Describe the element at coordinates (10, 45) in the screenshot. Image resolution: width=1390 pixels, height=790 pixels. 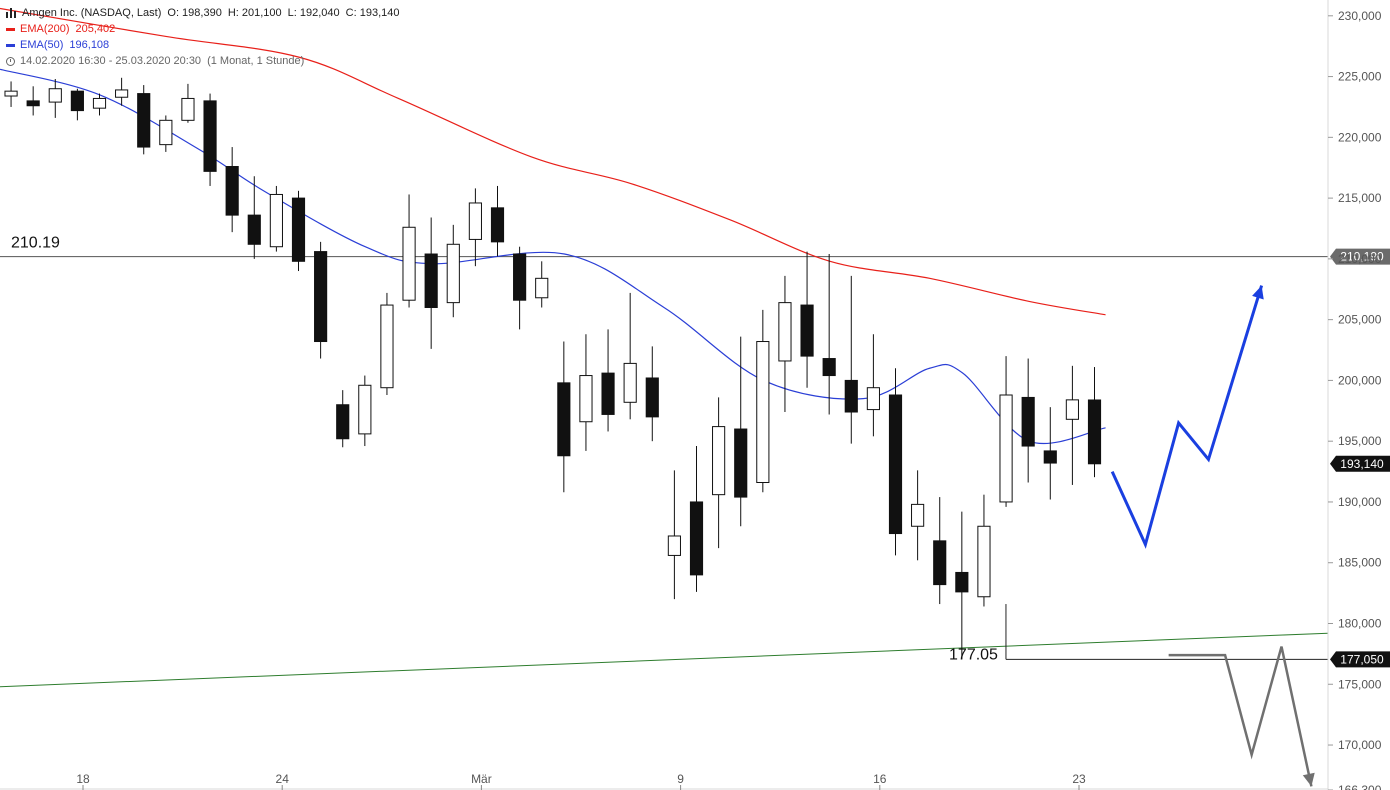
I see `ema50-swatch` at that location.